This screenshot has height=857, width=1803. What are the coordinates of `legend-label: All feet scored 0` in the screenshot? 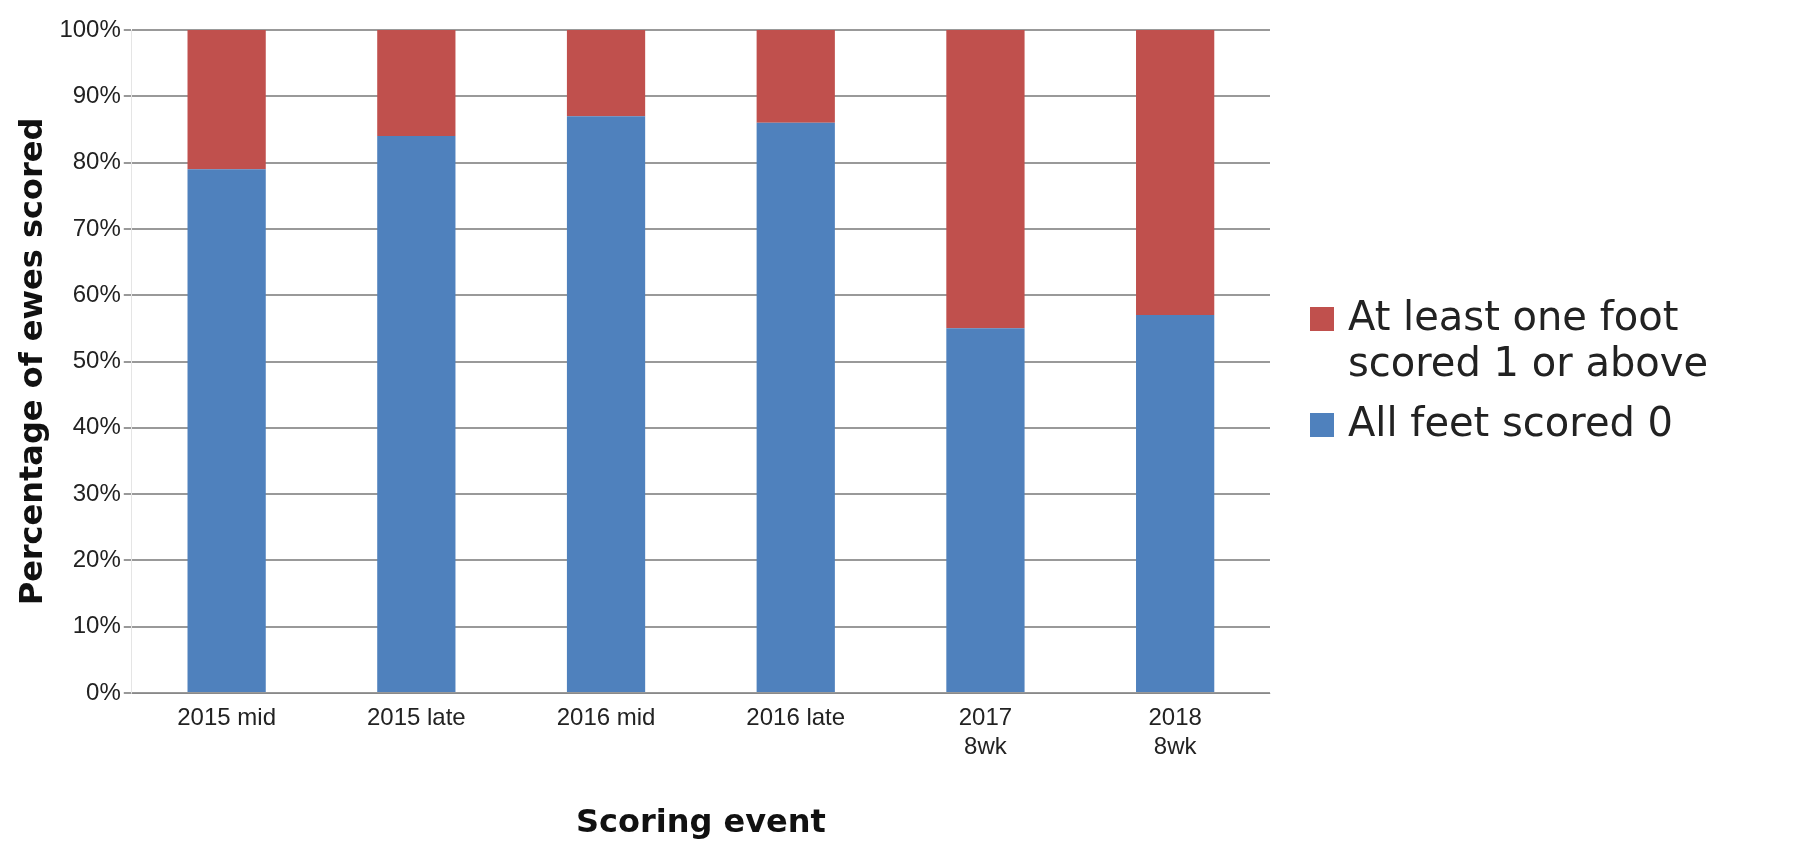 It's located at (1511, 421).